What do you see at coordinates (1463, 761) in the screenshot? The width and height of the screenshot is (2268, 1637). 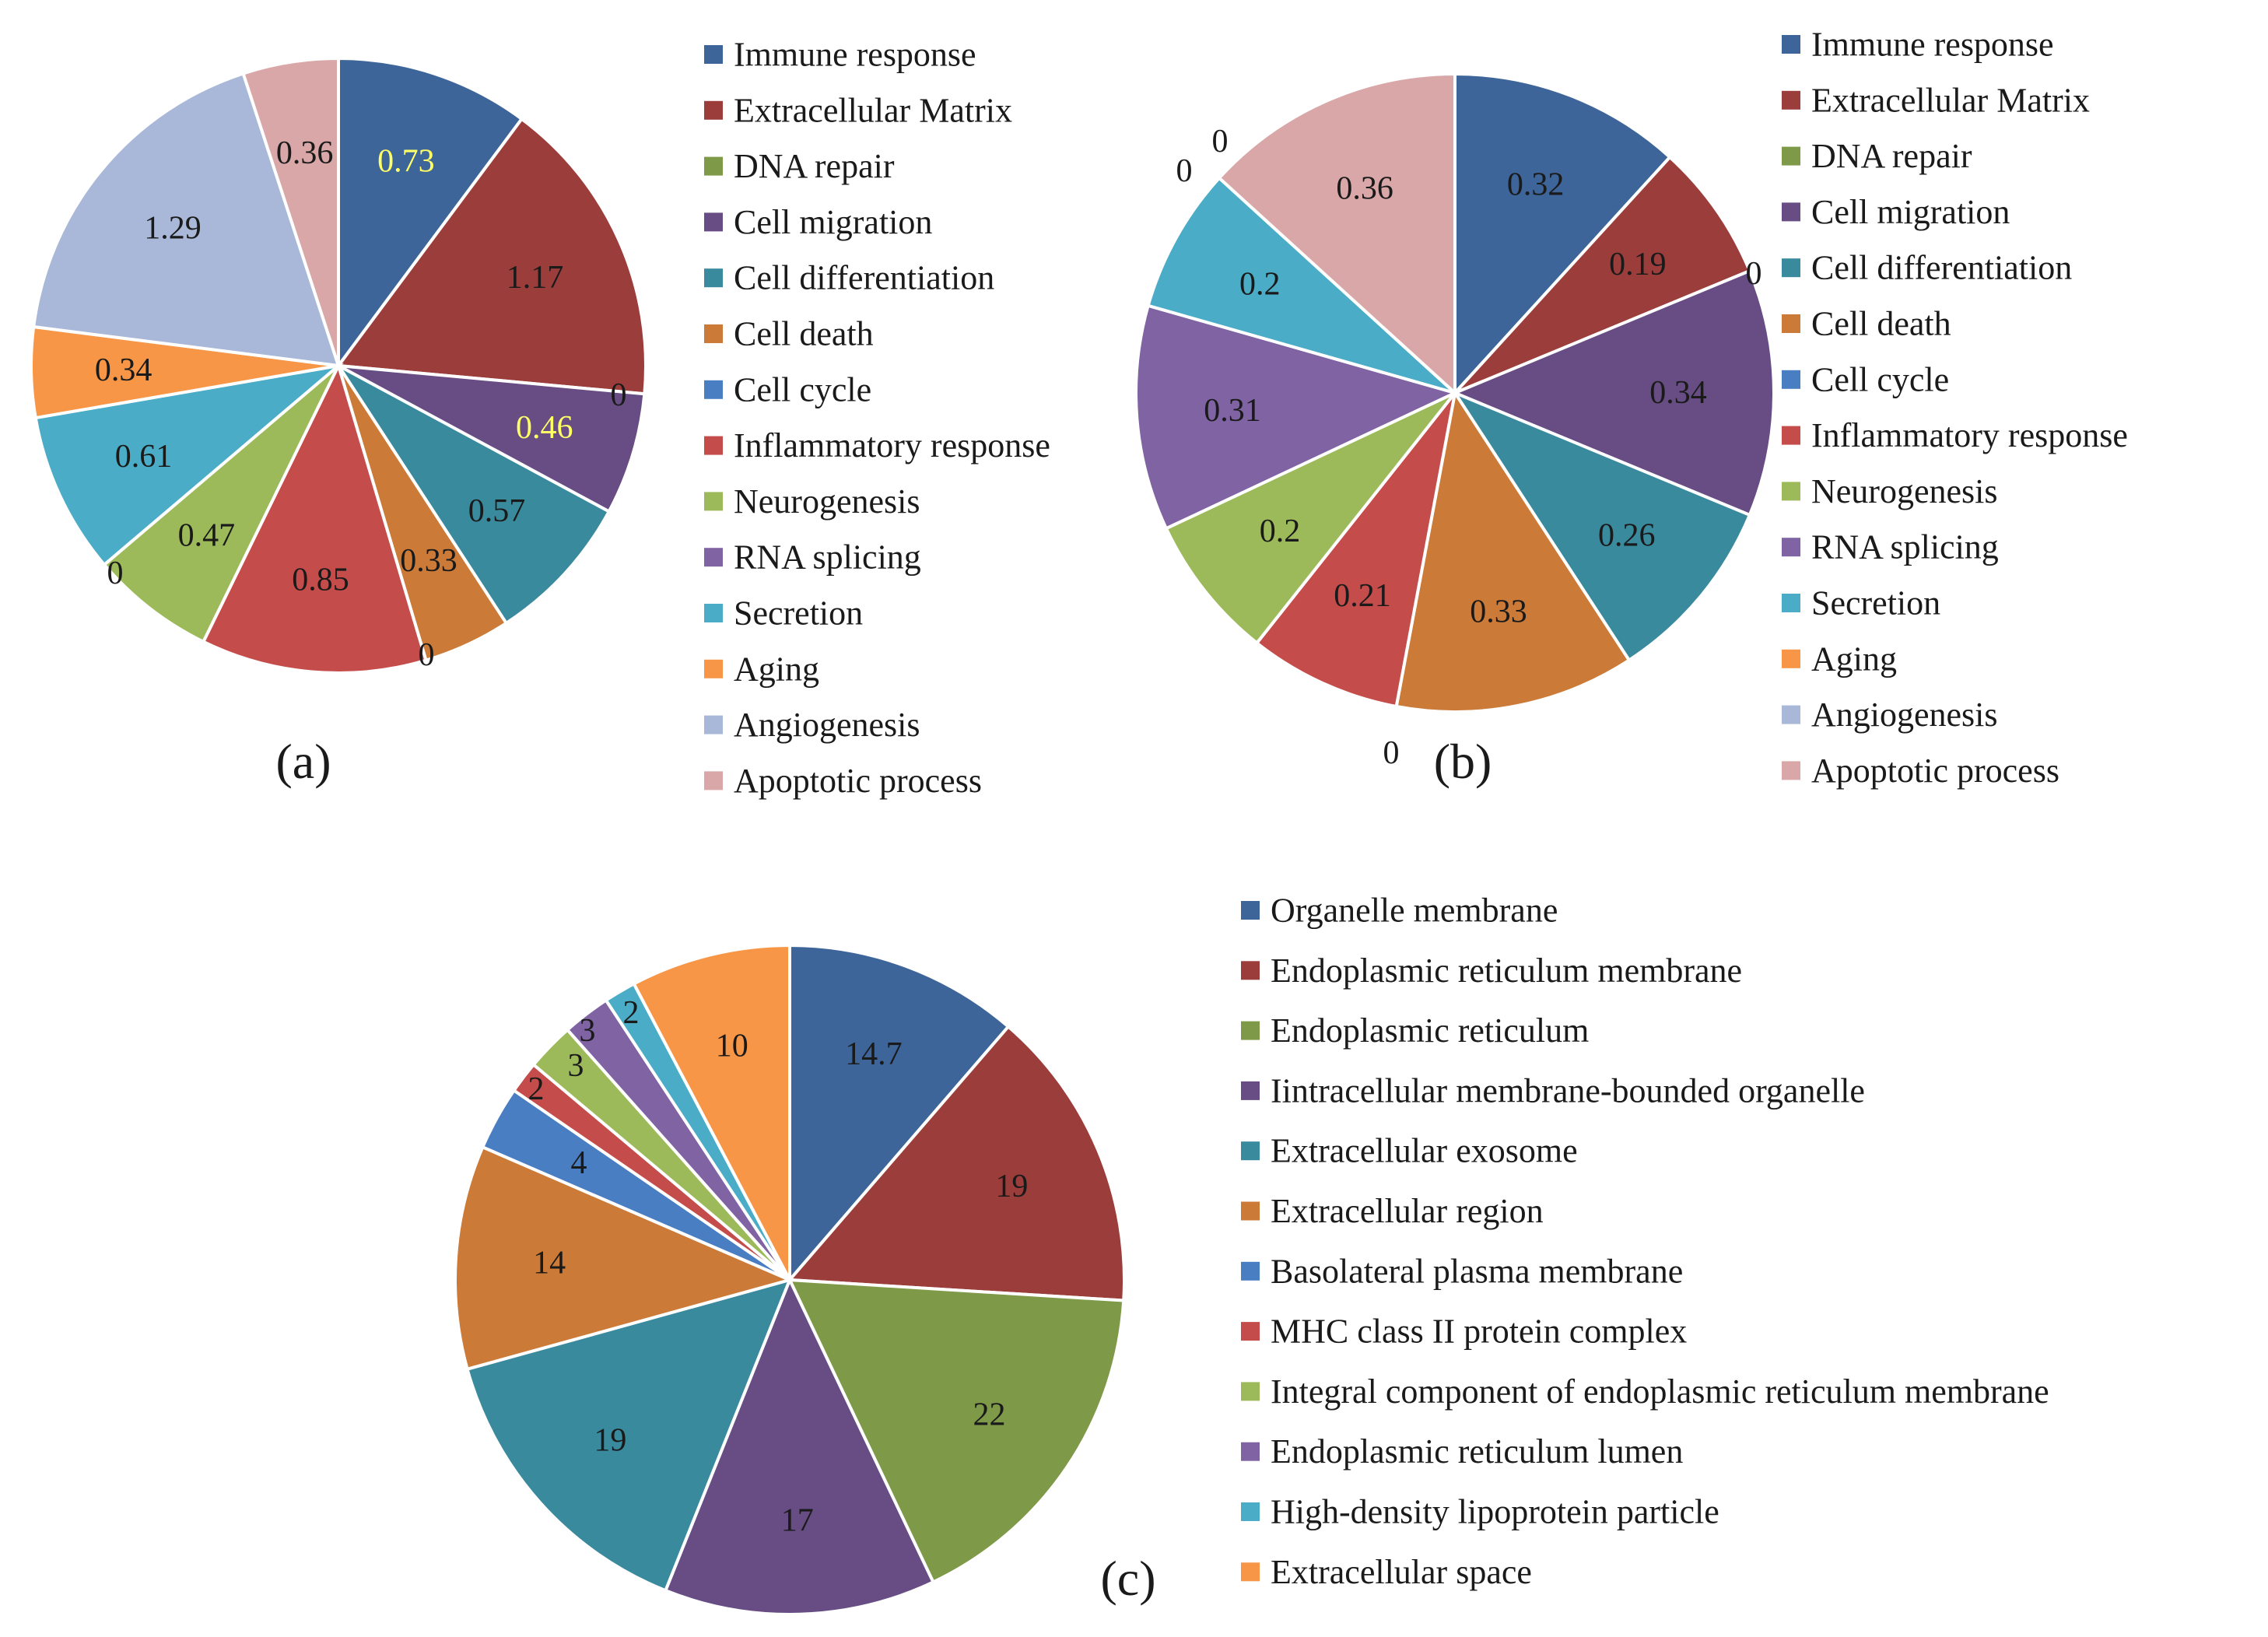 I see `panel-label: (b)` at bounding box center [1463, 761].